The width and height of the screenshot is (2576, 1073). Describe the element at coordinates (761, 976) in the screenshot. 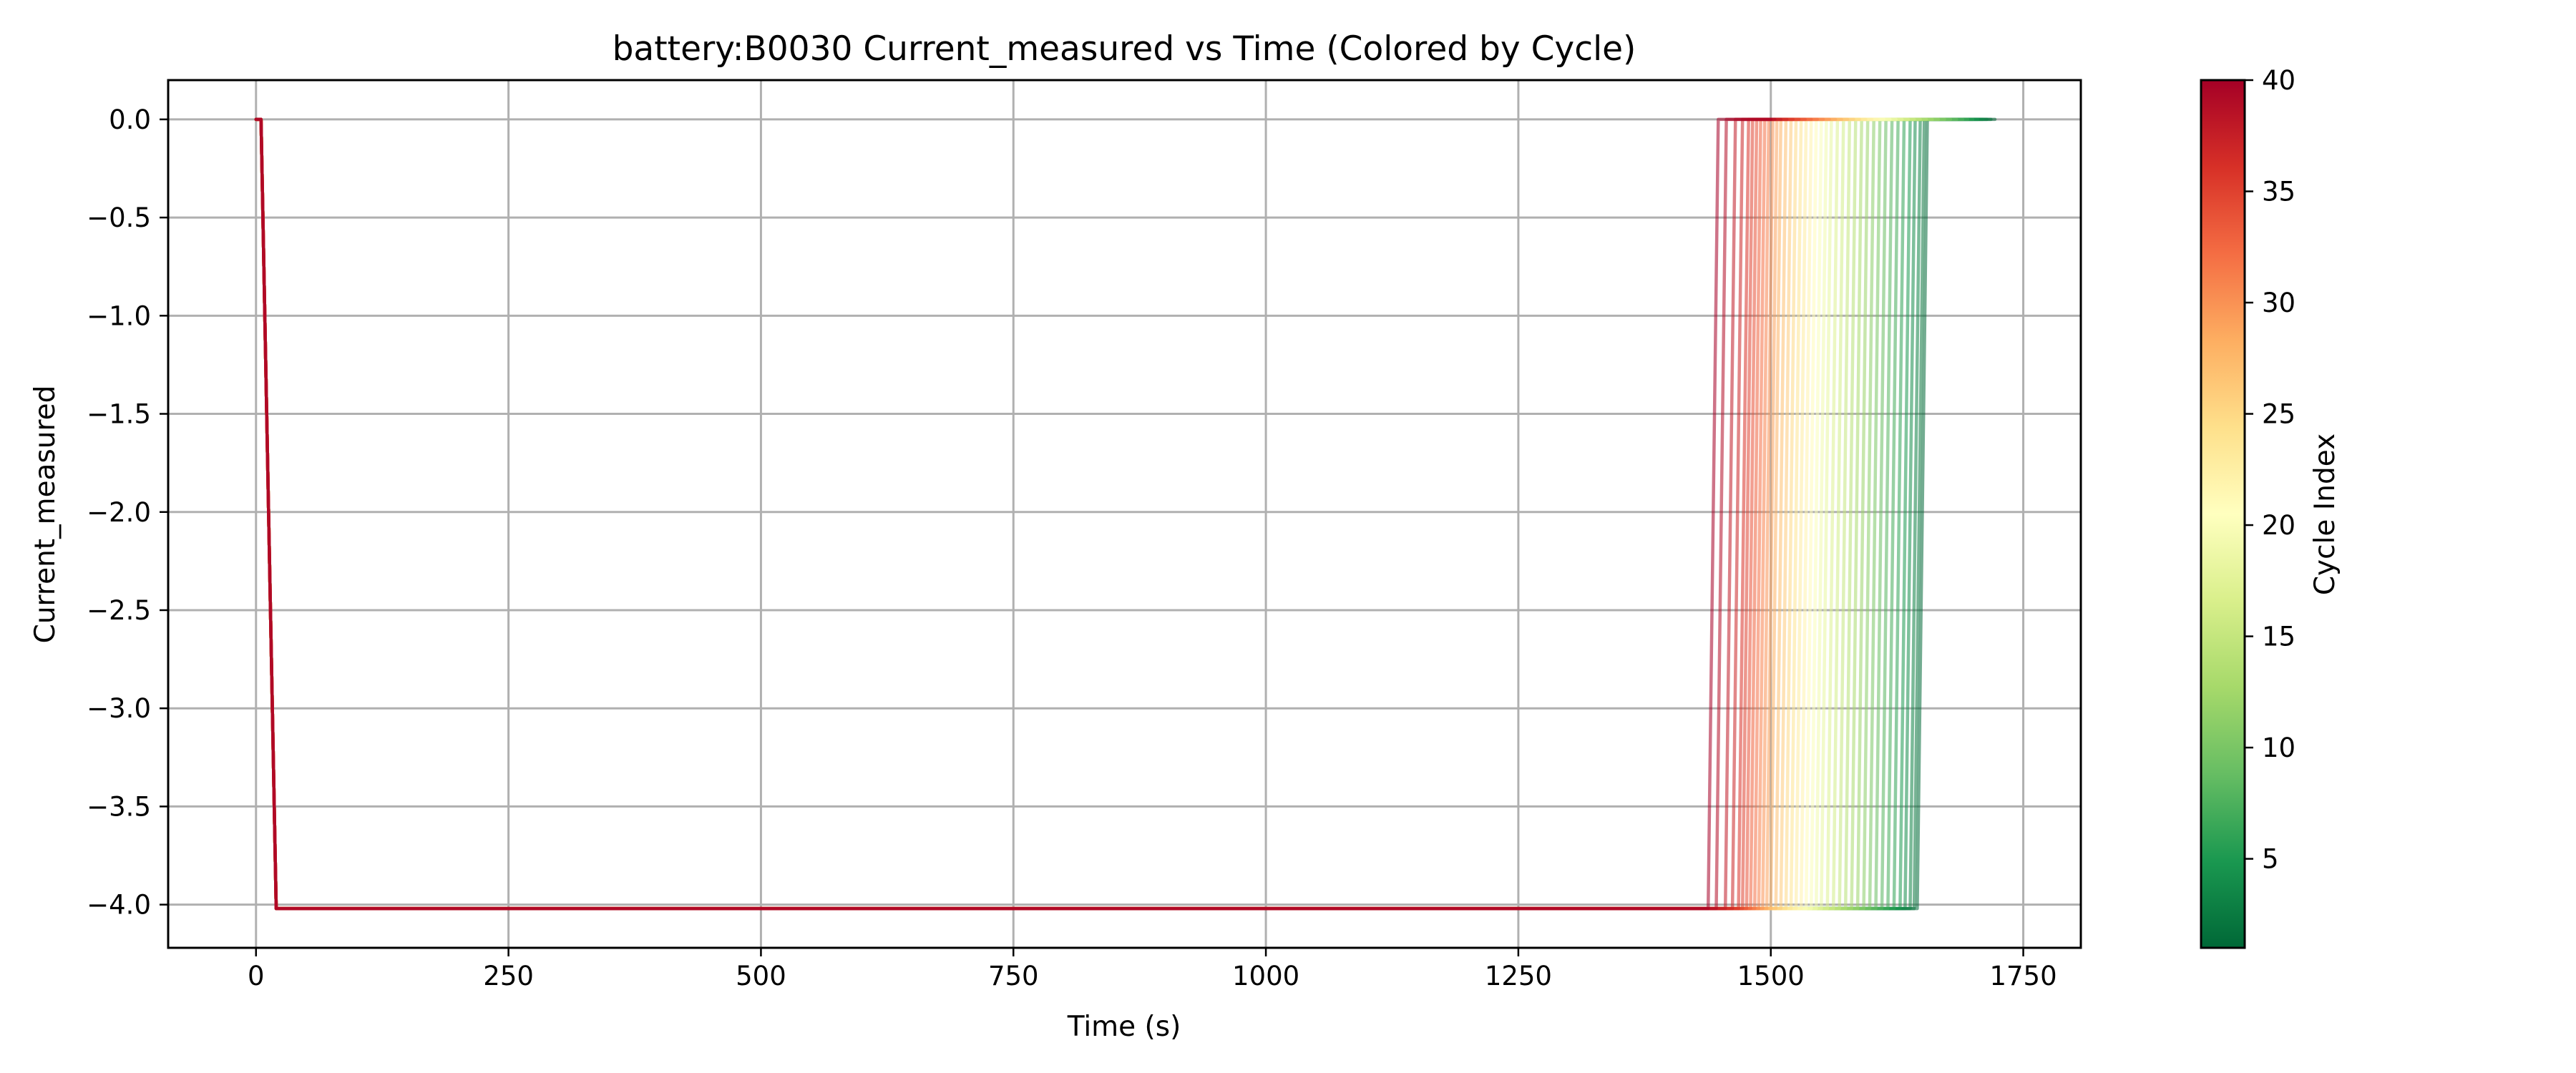

I see `x-tick-label: 500` at that location.